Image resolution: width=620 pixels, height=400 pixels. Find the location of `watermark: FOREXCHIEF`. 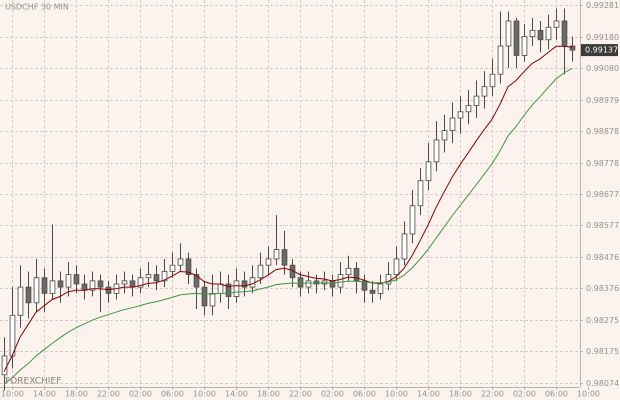

watermark: FOREXCHIEF is located at coordinates (33, 382).